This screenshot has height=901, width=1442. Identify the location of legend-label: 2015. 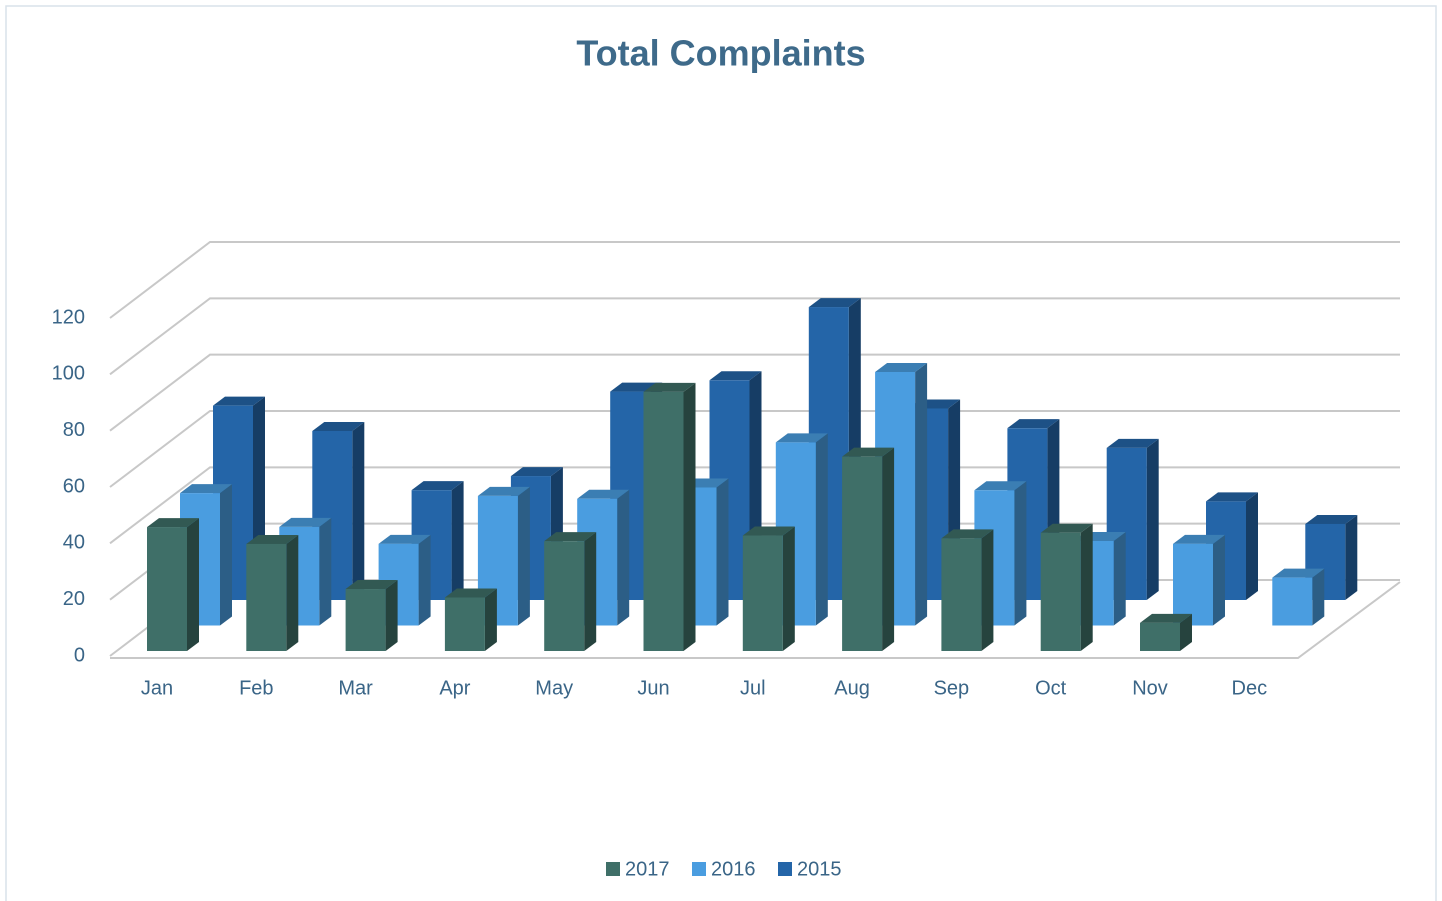
(819, 869).